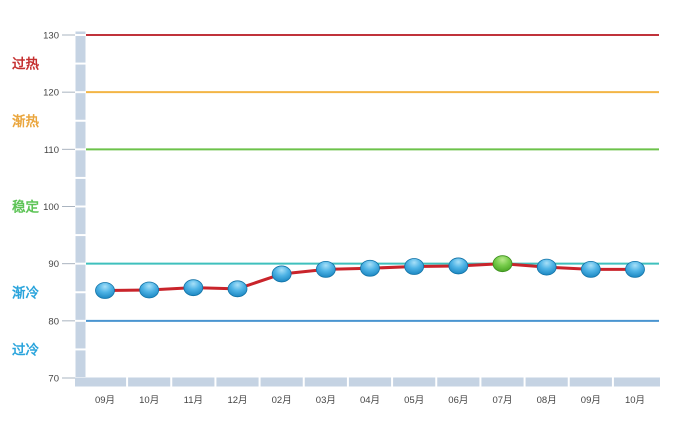 This screenshot has width=674, height=424. Describe the element at coordinates (53, 379) in the screenshot. I see `y-tick-label-70: 70` at that location.